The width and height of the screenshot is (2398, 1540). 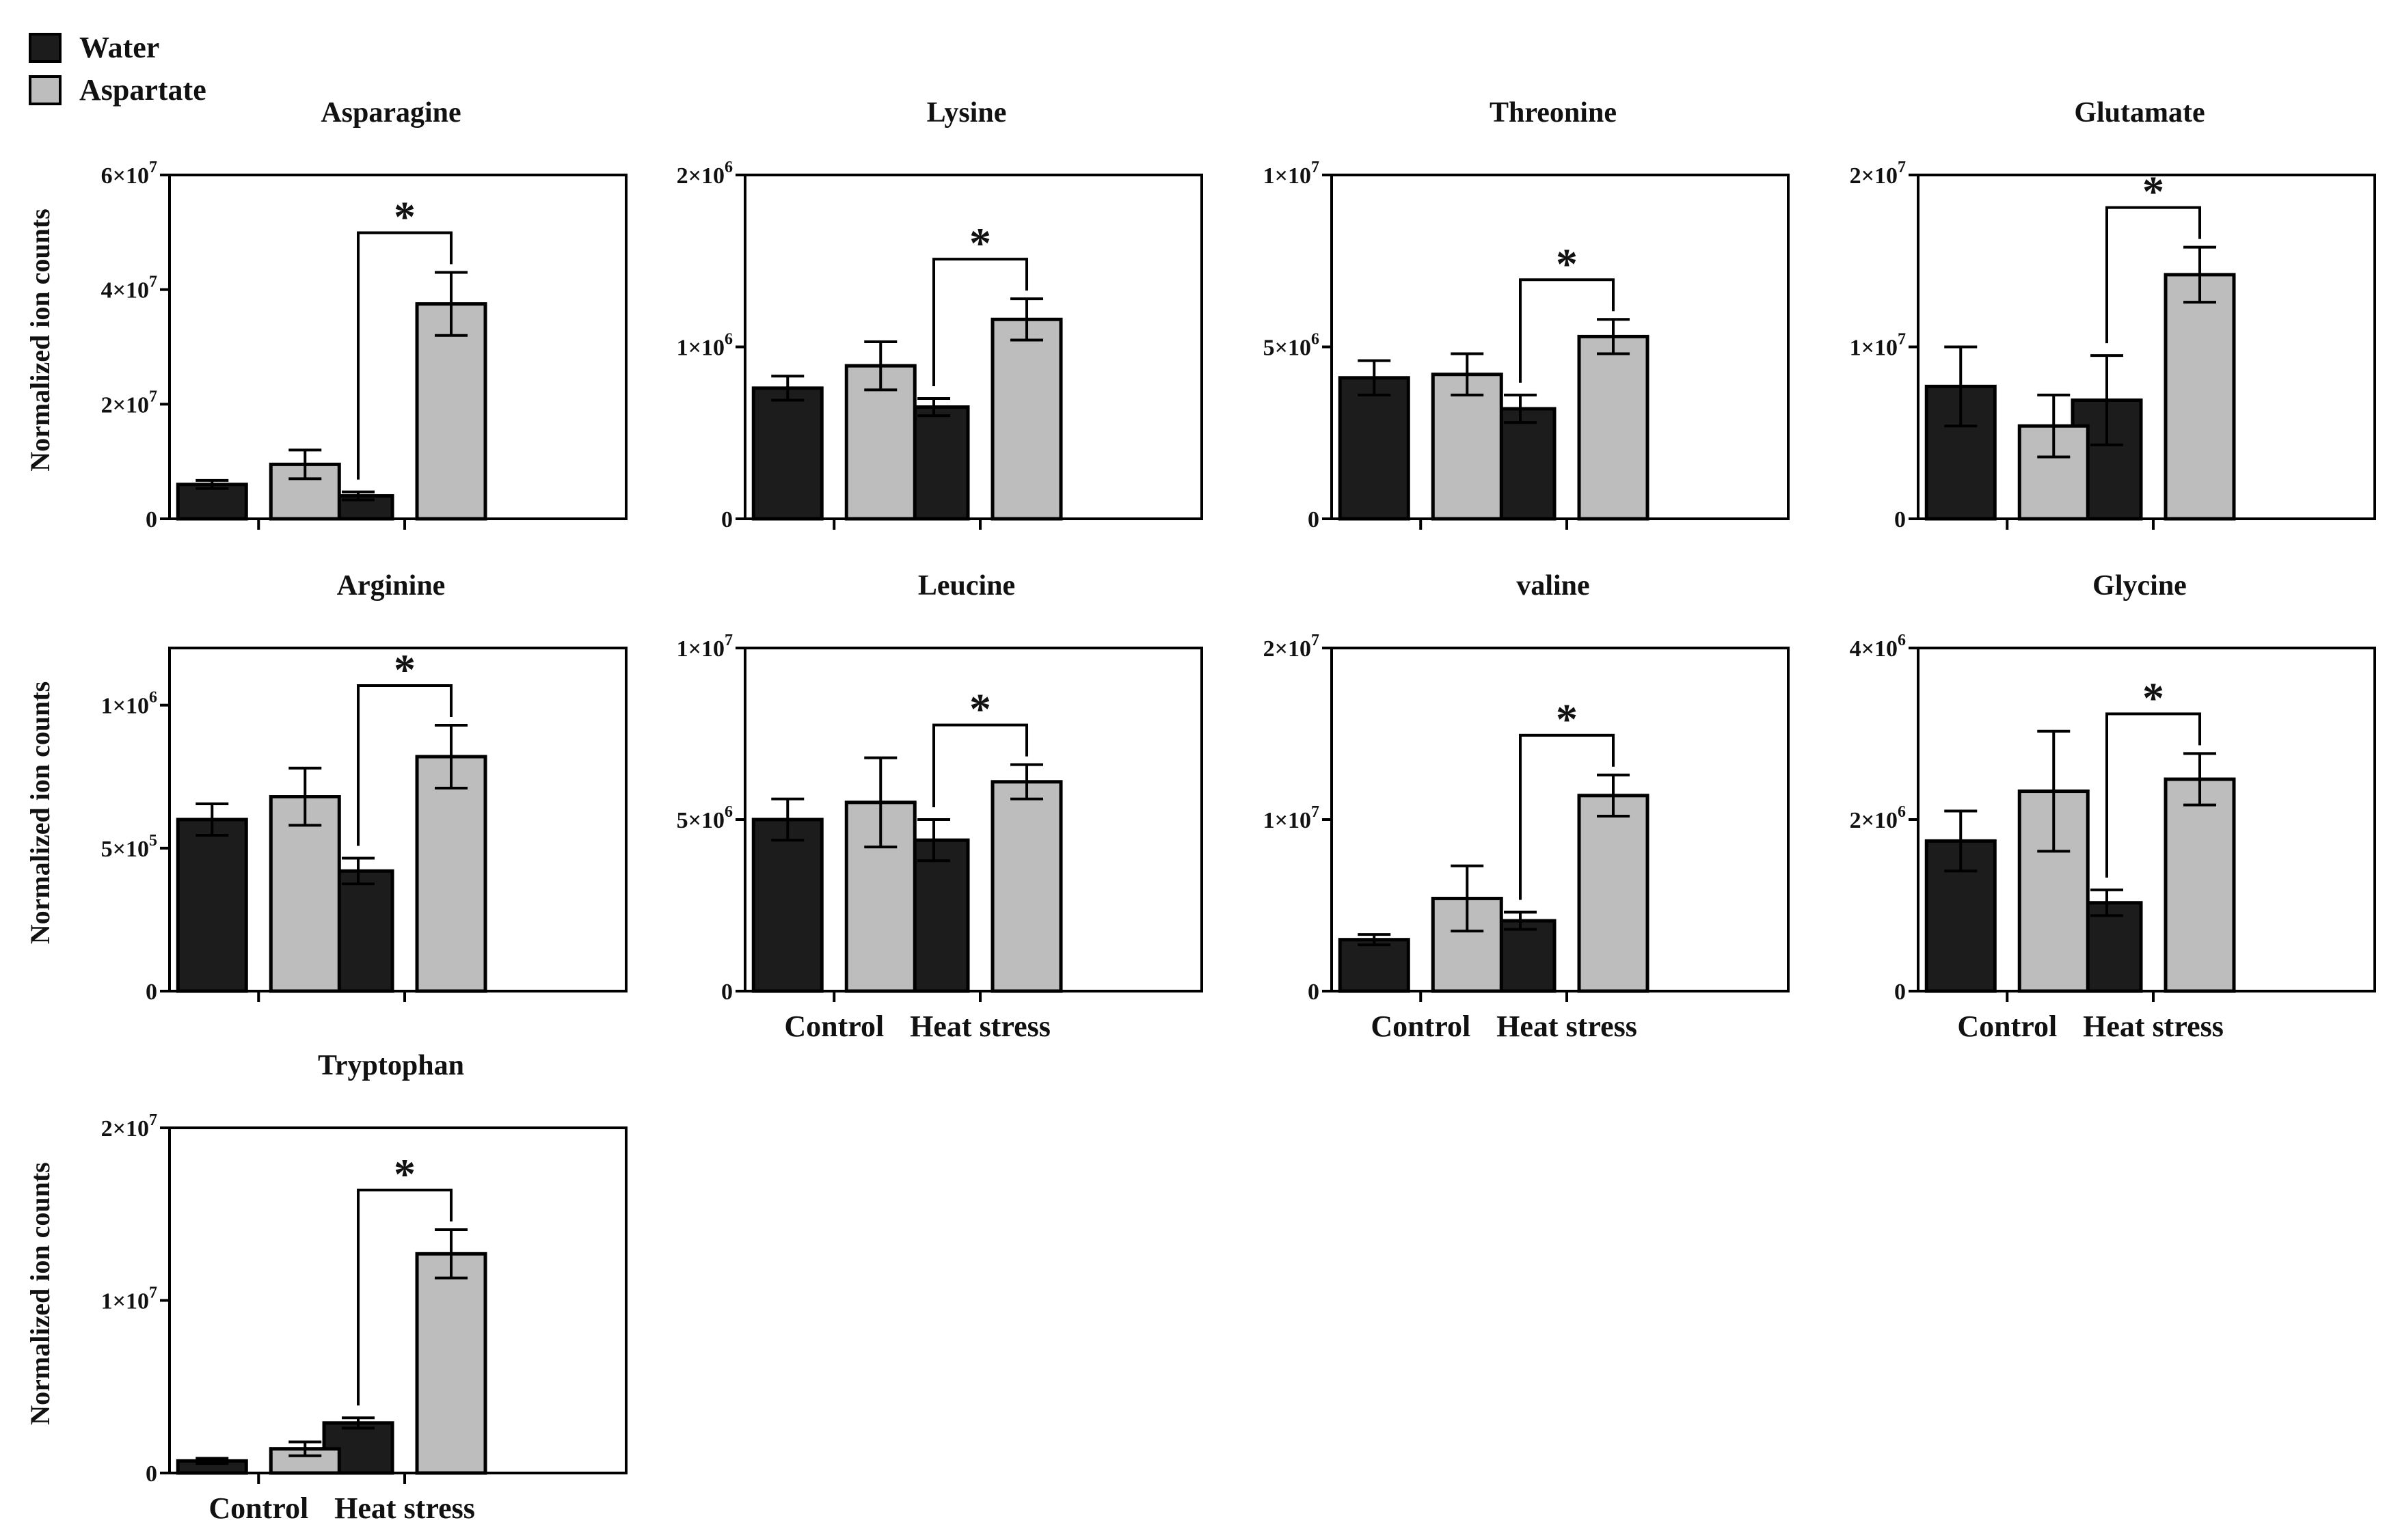 I want to click on panel-glutamate: Glutamate 0 1×10⁷ 2×10⁷ *, so click(x=2113, y=314).